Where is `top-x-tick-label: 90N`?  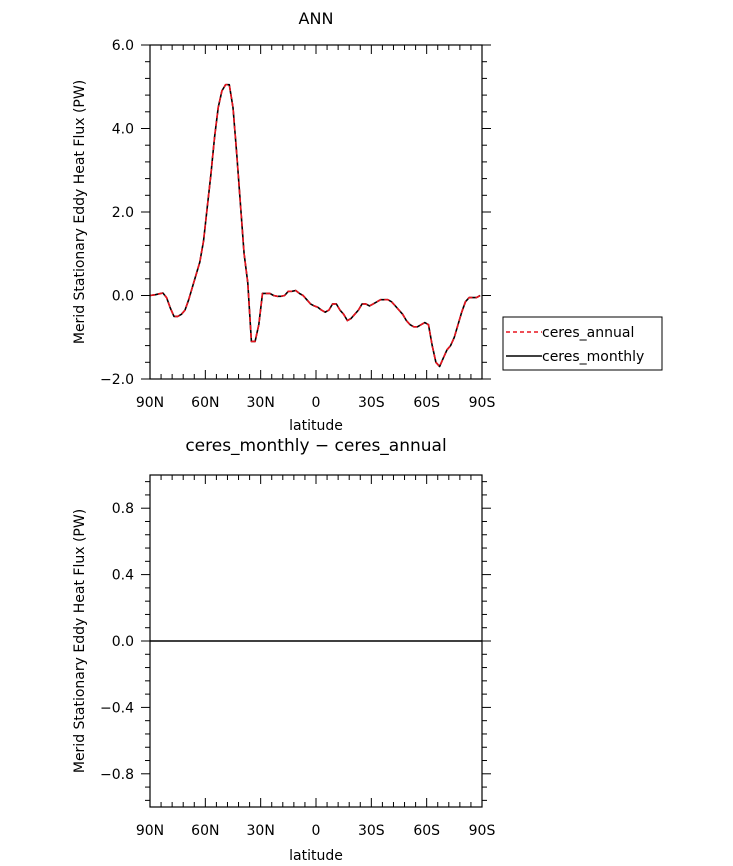 top-x-tick-label: 90N is located at coordinates (150, 403).